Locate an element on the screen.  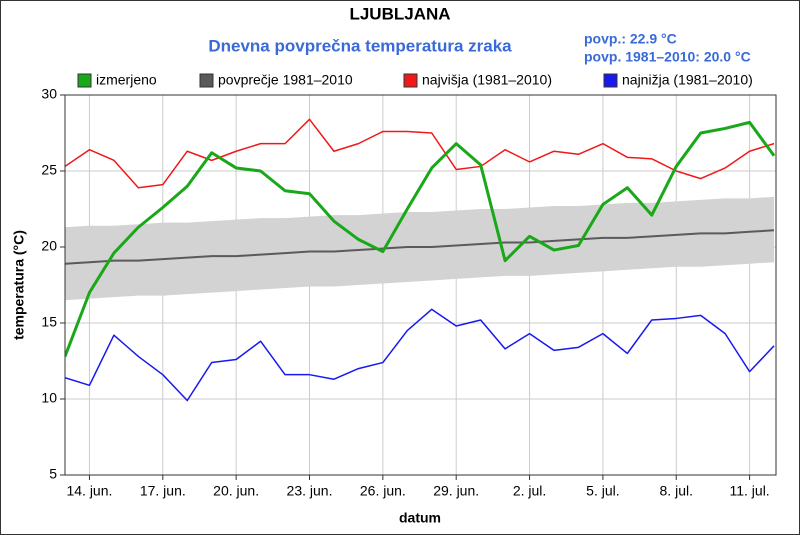
x-tick-label: 29. jun. is located at coordinates (456, 491).